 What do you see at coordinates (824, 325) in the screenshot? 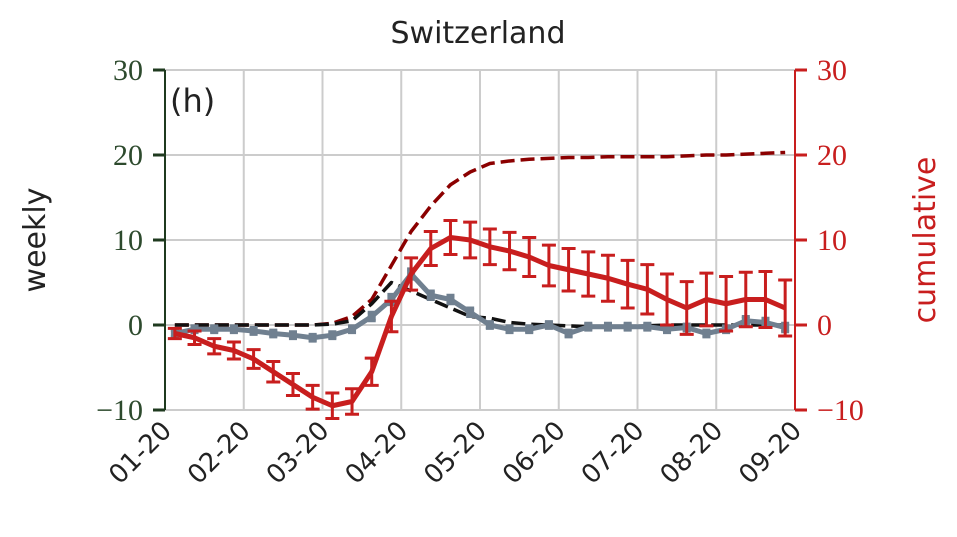
I see `y2-tick-label: 0` at bounding box center [824, 325].